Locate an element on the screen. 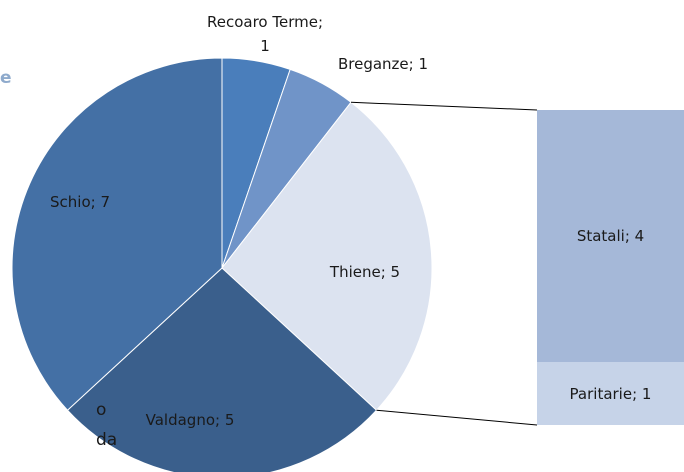 The image size is (684, 472). data-label: Thiene; 5 is located at coordinates (365, 272).